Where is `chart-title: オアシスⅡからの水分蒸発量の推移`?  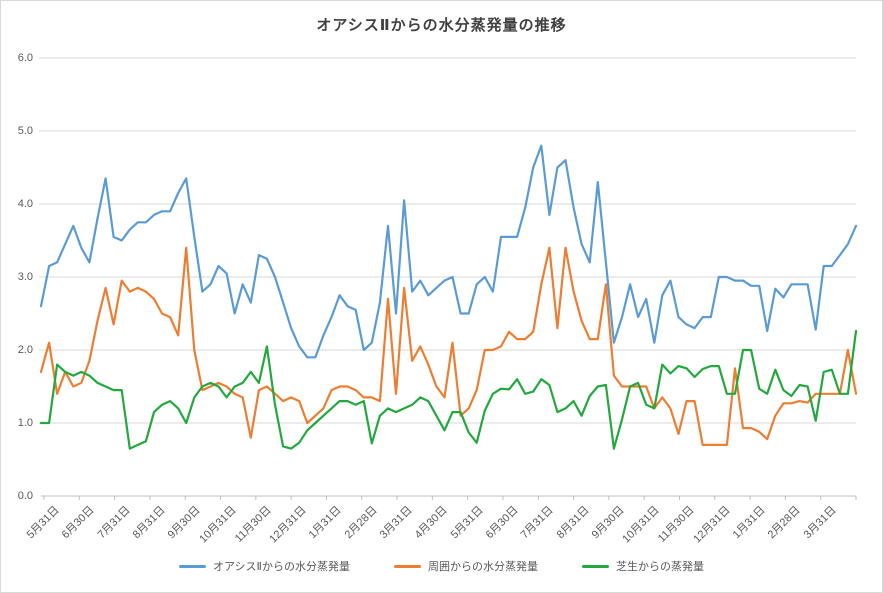 chart-title: オアシスⅡからの水分蒸発量の推移 is located at coordinates (441, 25).